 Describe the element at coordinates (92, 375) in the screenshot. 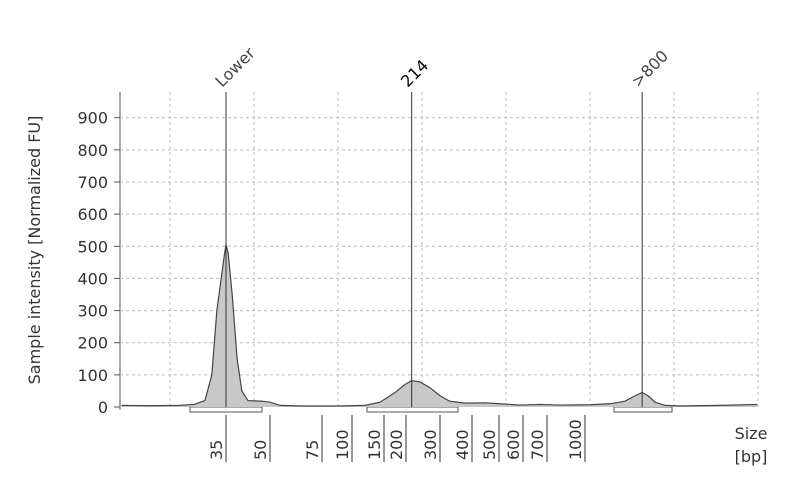

I see `y-tick-label: 100` at that location.